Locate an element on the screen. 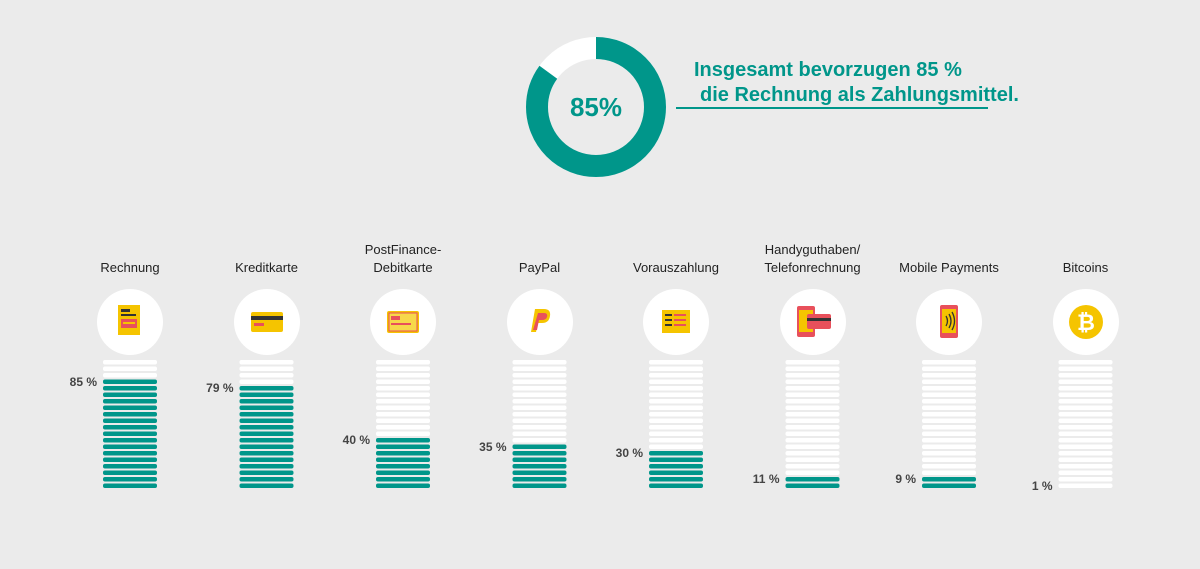 The image size is (1200, 569). debit-card-icon is located at coordinates (403, 322).